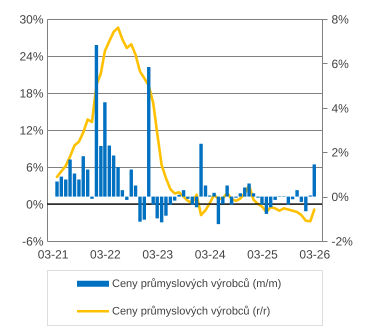 Image resolution: width=374 pixels, height=331 pixels. I want to click on y2-tick-label: -2%, so click(343, 241).